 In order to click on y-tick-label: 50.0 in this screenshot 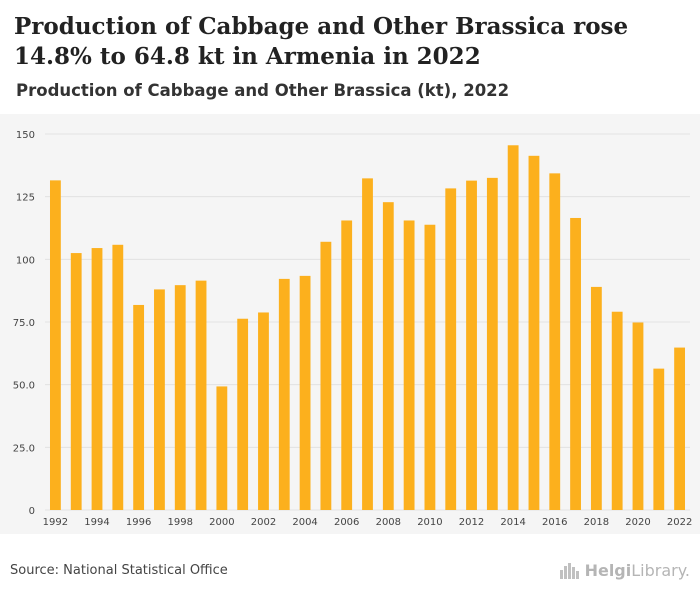, I will do `click(24, 386)`.